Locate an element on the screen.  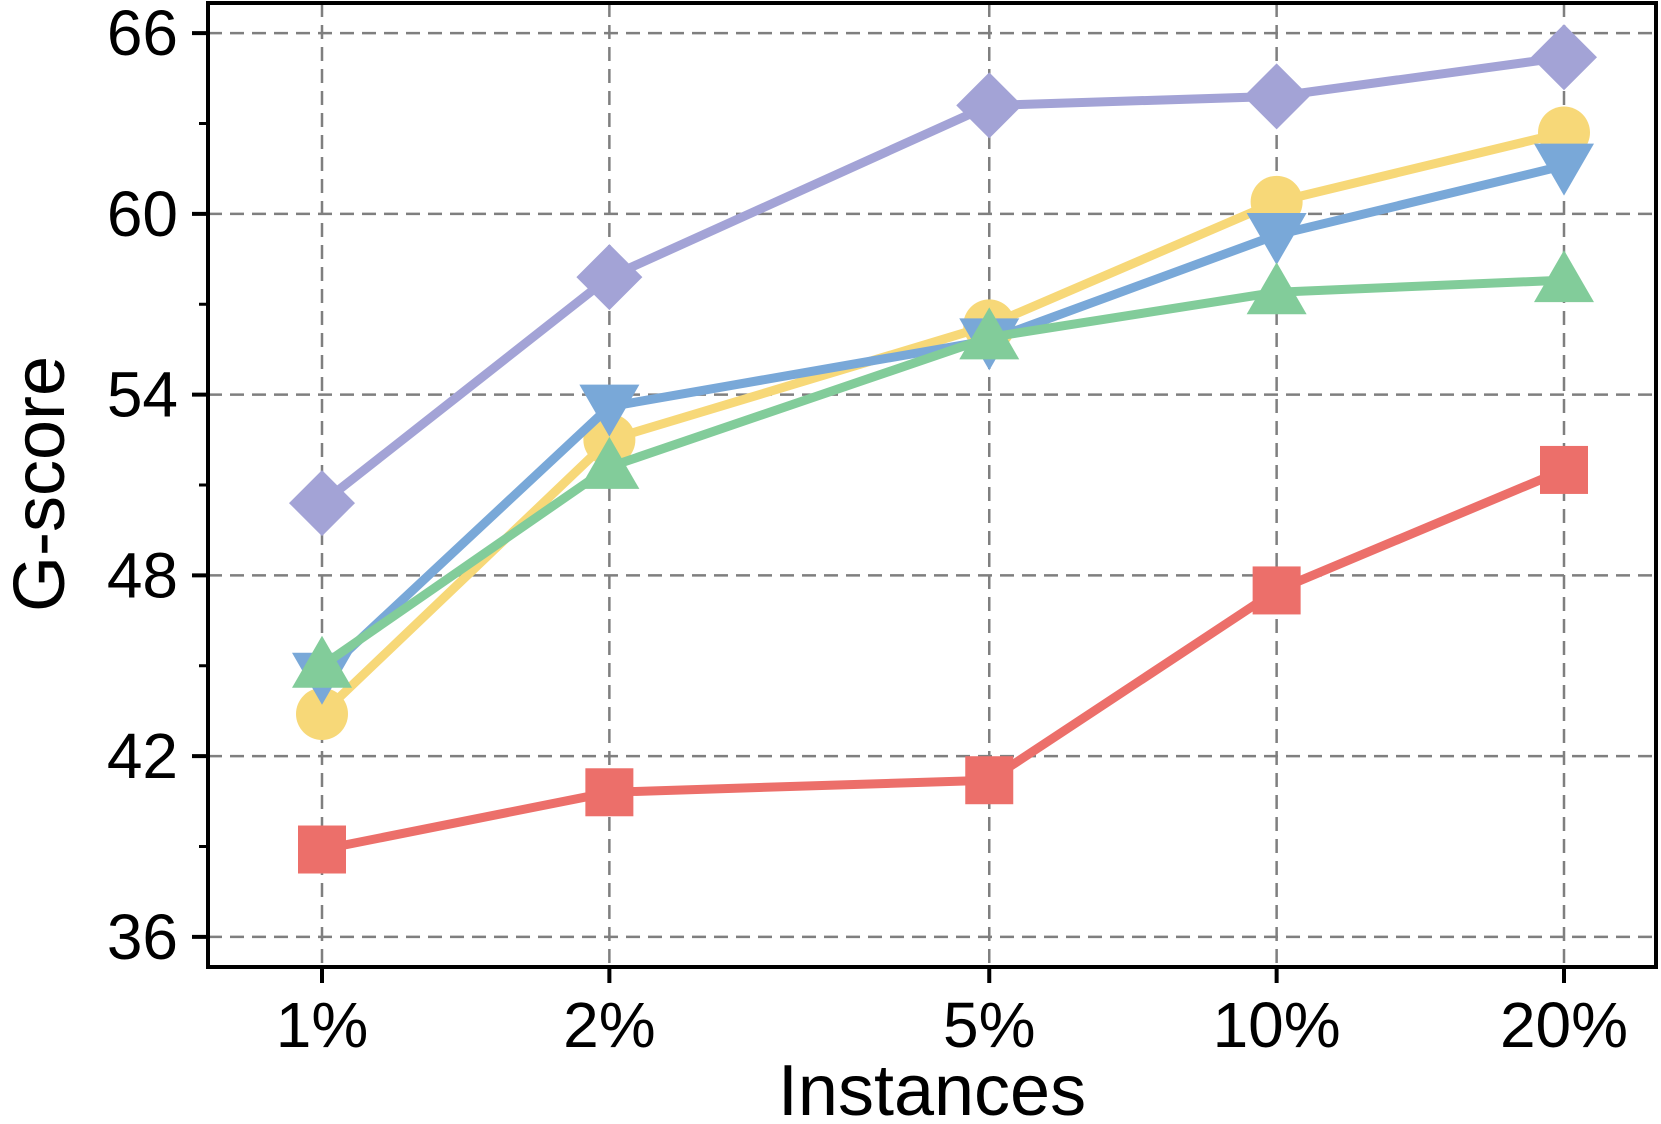
y-tick-label: 36 is located at coordinates (142, 937).